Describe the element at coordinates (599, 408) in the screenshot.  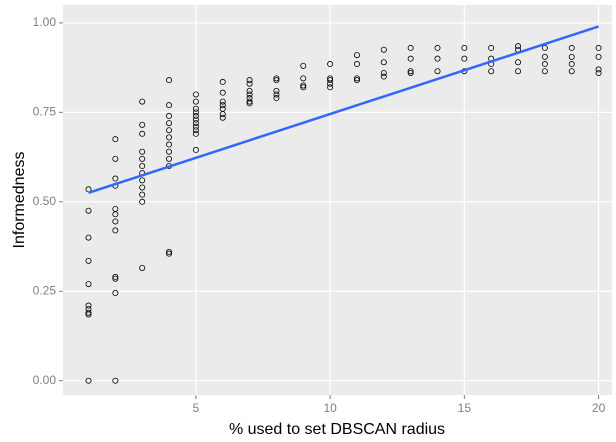
I see `x-tick-label: 20` at that location.